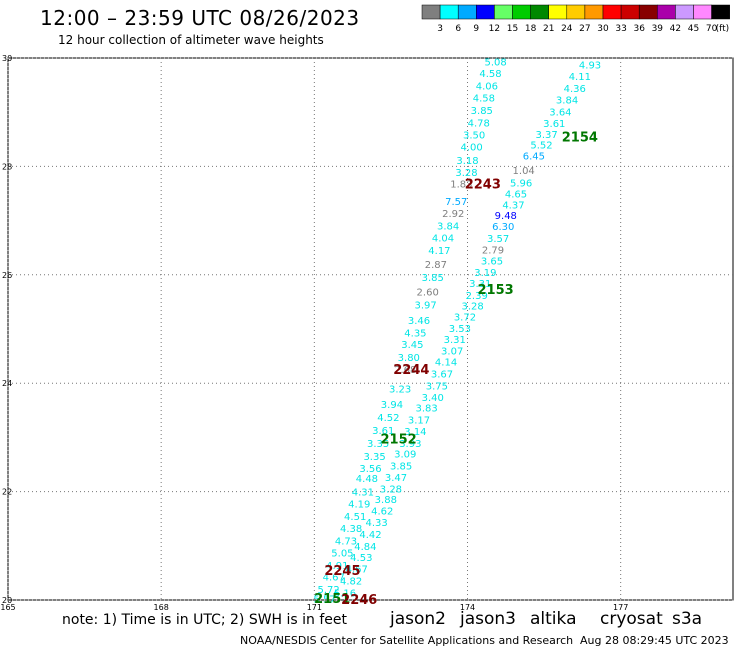 This screenshot has height=650, width=740. I want to click on swh-value-label: 4.14, so click(446, 363).